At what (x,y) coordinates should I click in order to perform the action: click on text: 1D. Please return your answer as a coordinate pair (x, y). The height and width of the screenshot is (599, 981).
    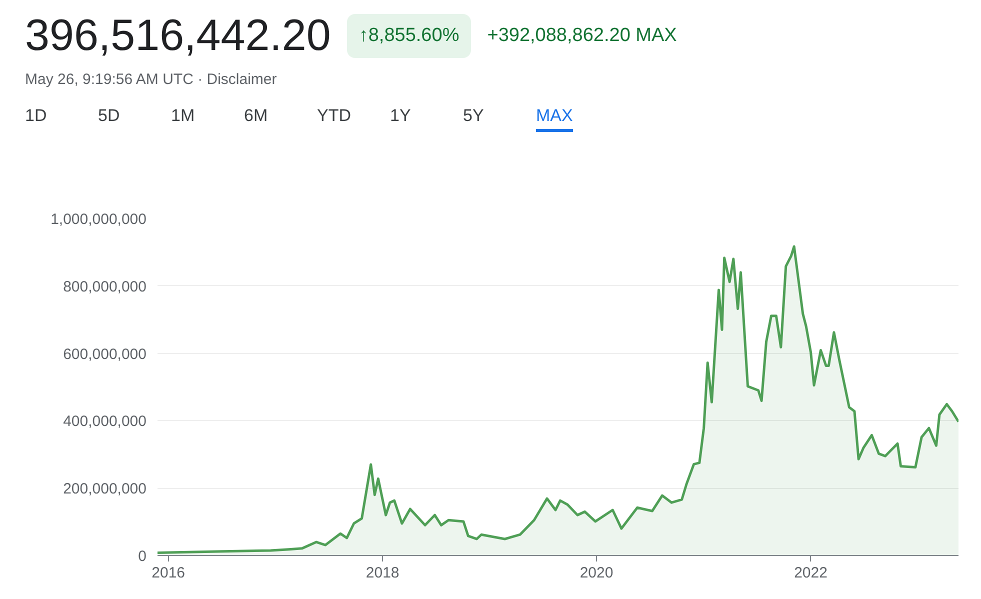
    Looking at the image, I should click on (36, 116).